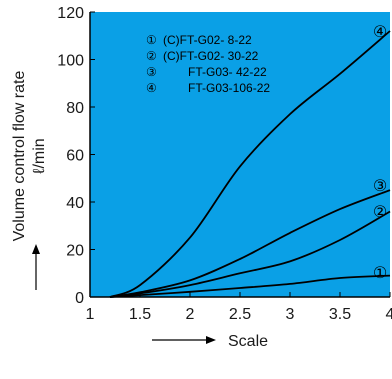  What do you see at coordinates (380, 185) in the screenshot?
I see `series-marker-3: ③` at bounding box center [380, 185].